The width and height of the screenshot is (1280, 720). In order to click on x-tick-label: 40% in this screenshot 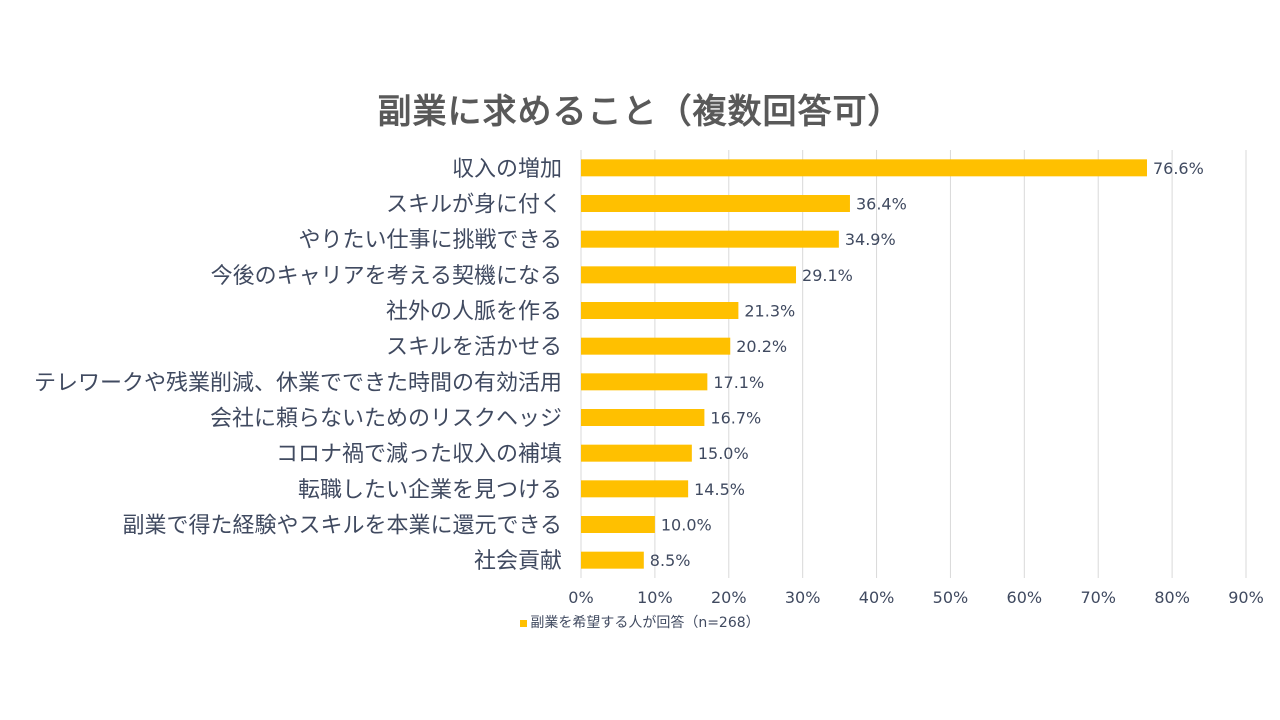, I will do `click(877, 597)`.